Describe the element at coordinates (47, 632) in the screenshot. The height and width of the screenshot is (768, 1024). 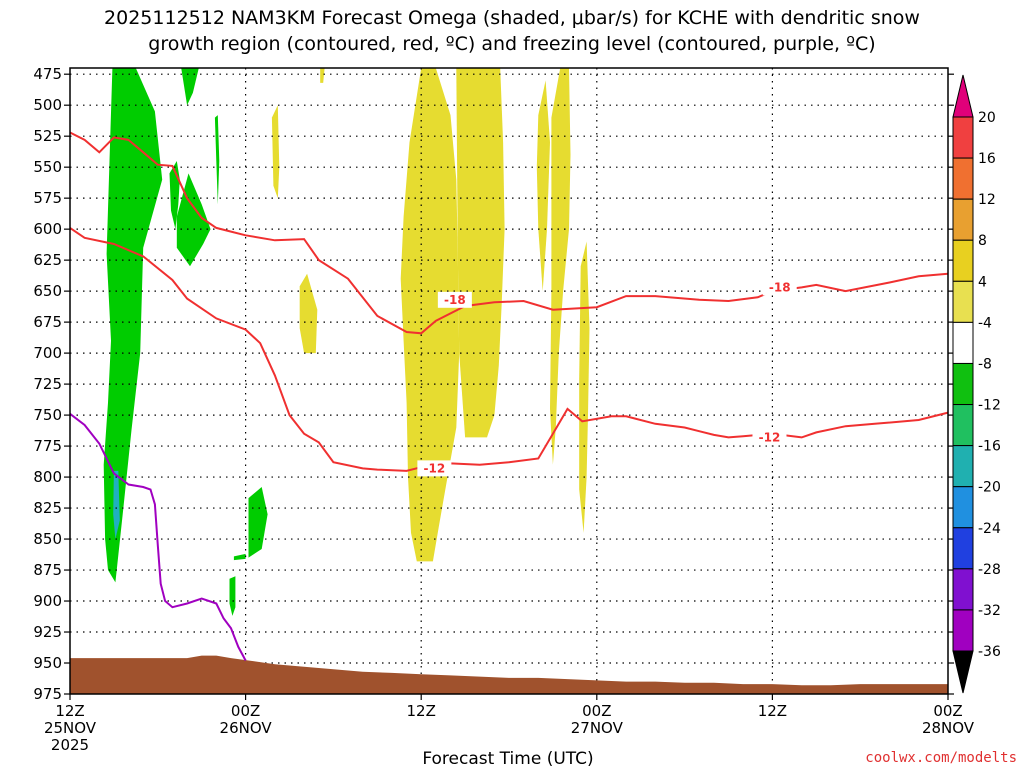
I see `y-tick-label-925: 925` at that location.